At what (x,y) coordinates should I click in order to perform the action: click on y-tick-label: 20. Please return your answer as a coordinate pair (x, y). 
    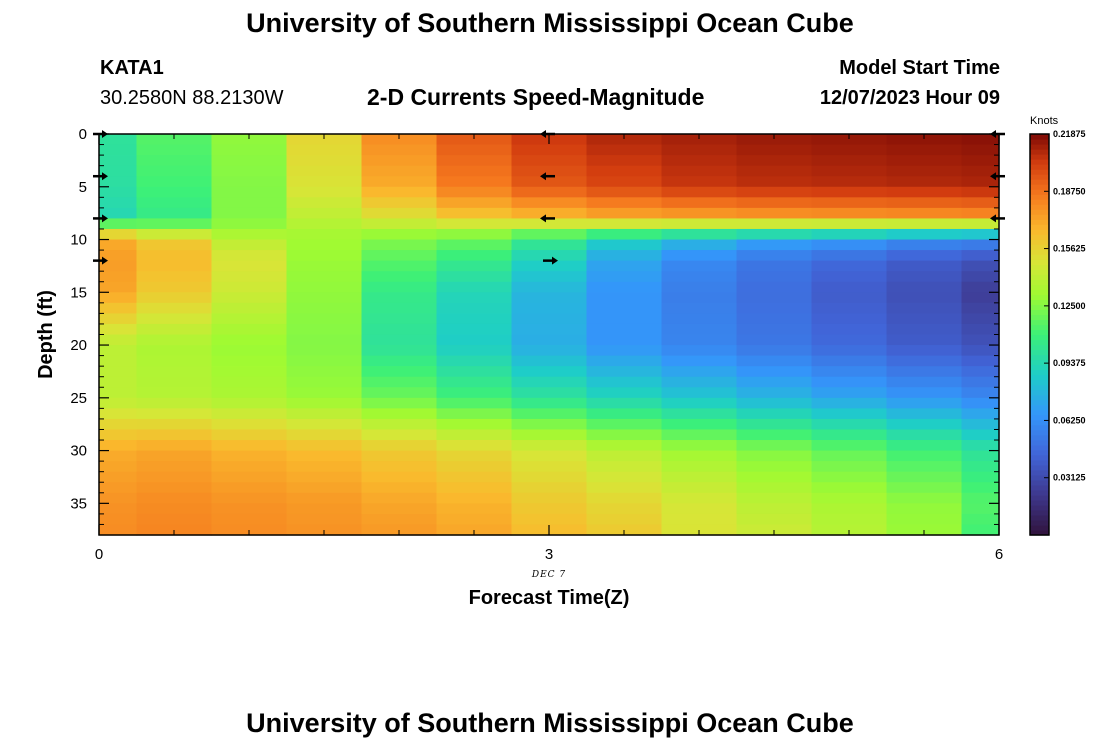
    Looking at the image, I should click on (78, 345).